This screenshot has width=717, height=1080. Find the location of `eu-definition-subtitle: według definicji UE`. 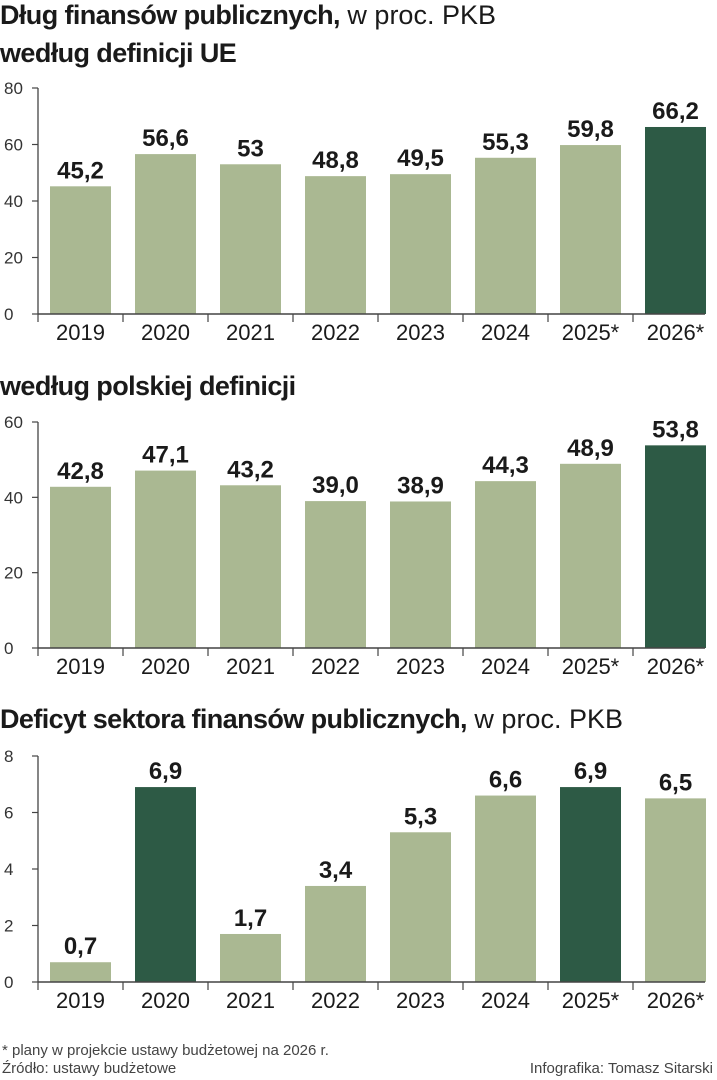

eu-definition-subtitle: według definicji UE is located at coordinates (118, 53).